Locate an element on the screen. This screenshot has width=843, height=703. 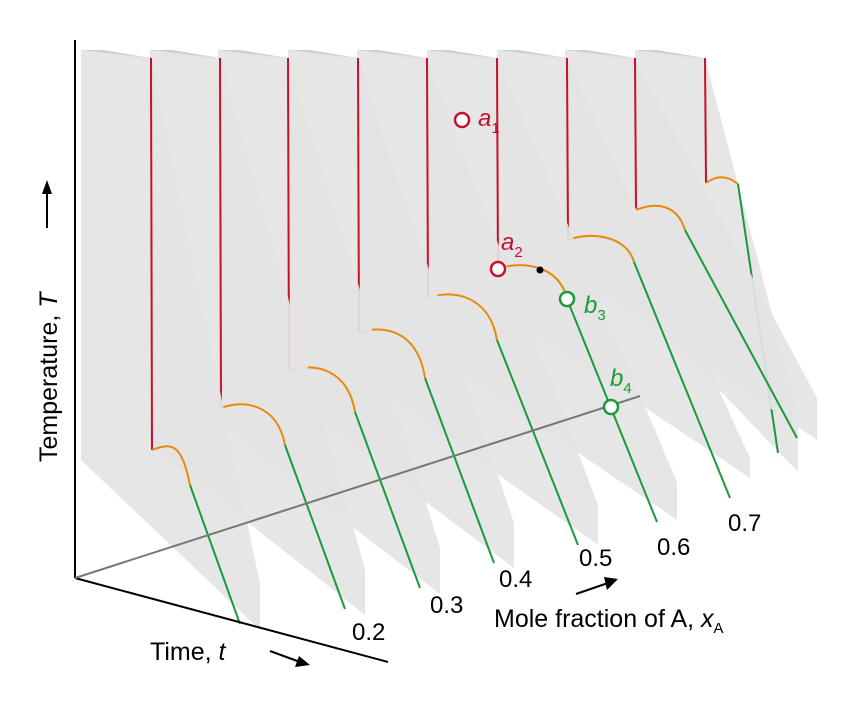
point-a1-marker is located at coordinates (462, 120).